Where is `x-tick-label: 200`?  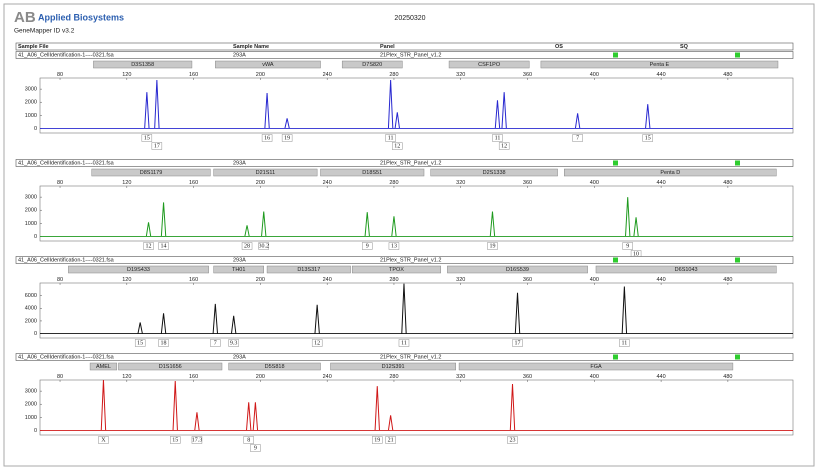 x-tick-label: 200 is located at coordinates (260, 280).